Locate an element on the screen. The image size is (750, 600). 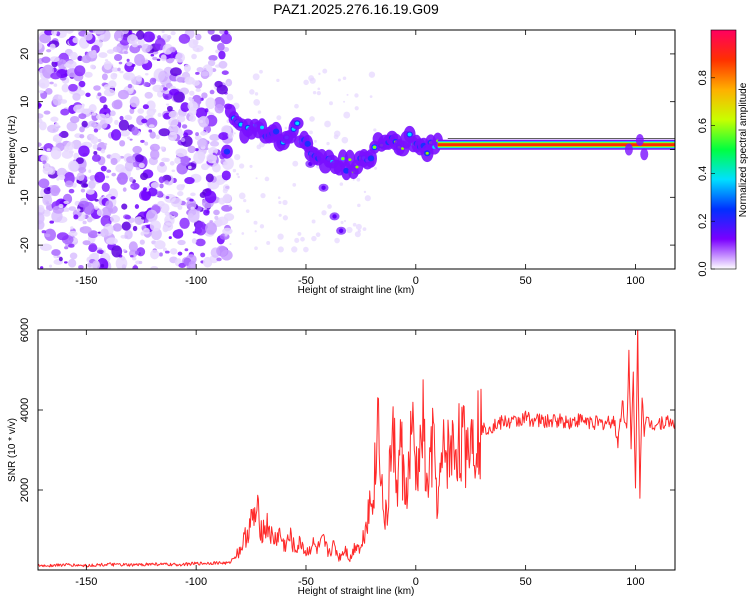
spectrogram-branch-core is located at coordinates (341, 230).